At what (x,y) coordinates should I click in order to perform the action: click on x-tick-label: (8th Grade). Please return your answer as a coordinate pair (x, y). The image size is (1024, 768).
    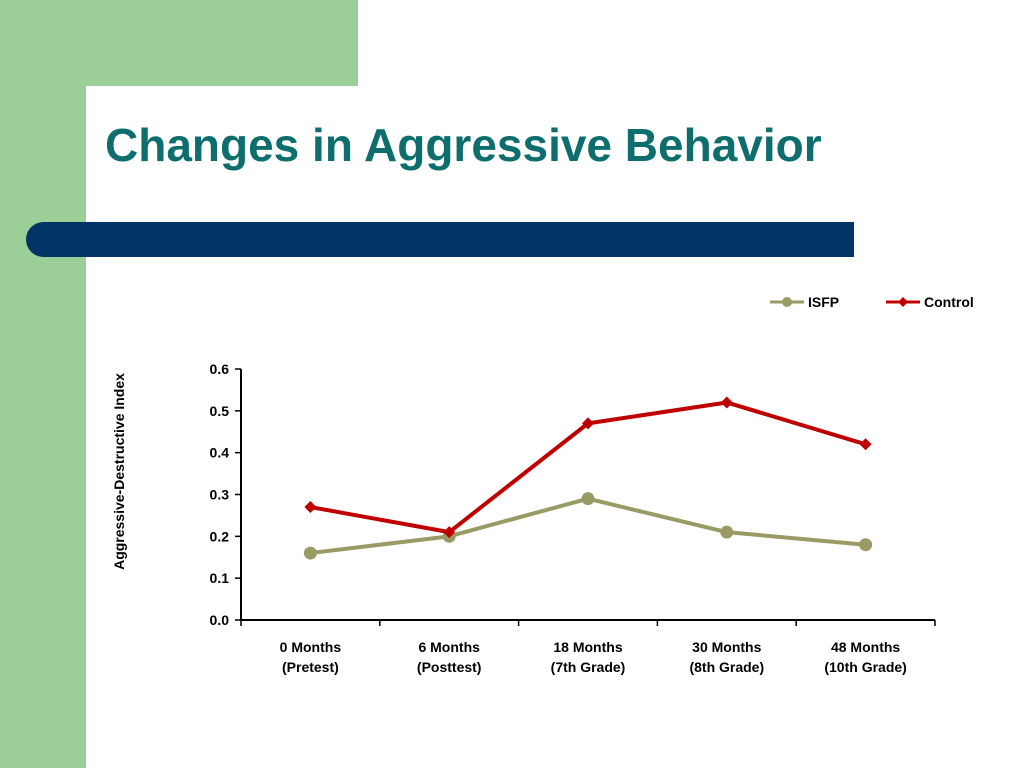
    Looking at the image, I should click on (726, 667).